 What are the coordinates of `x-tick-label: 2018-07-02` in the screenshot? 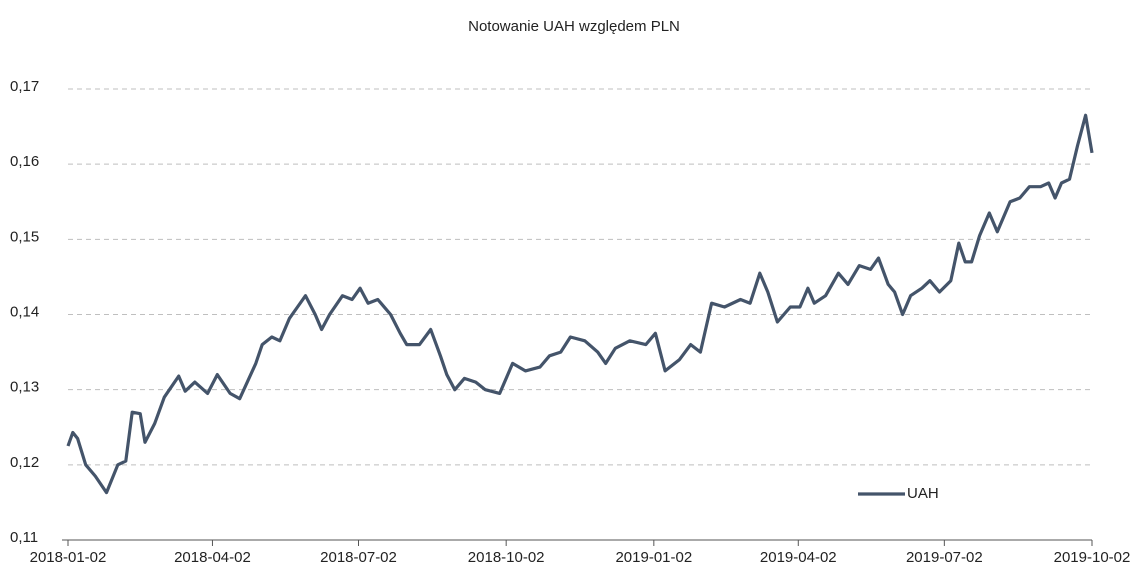 It's located at (358, 557).